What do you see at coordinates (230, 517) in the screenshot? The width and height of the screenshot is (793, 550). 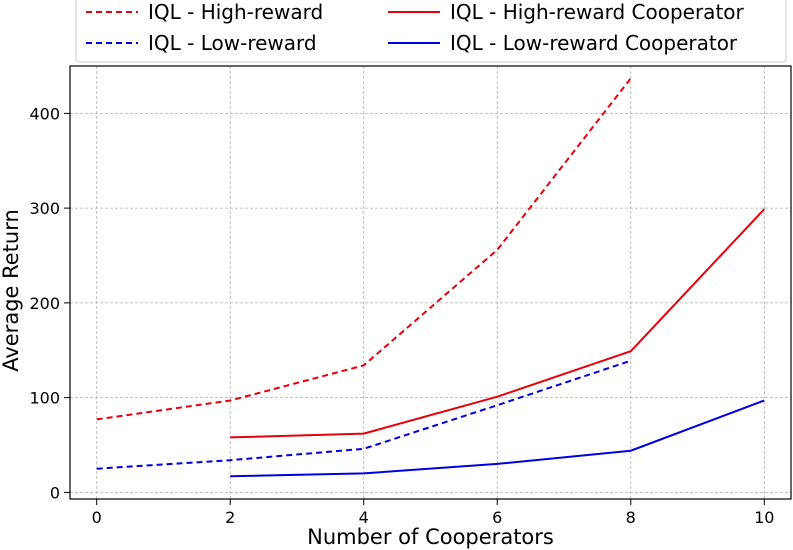 I see `x-tick-label: 2` at bounding box center [230, 517].